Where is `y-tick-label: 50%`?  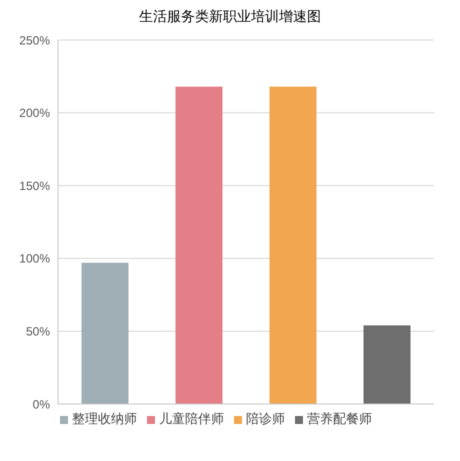 y-tick-label: 50% is located at coordinates (38, 331).